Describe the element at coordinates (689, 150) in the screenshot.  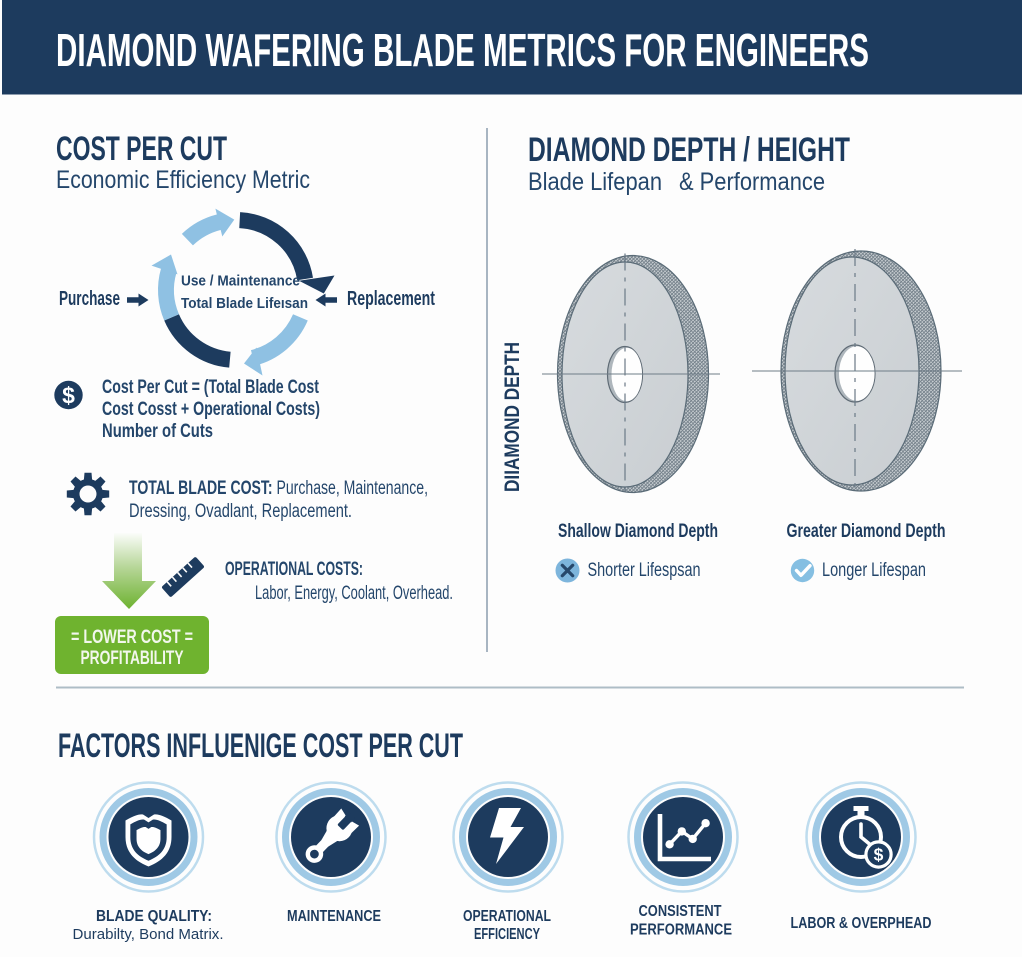
I see `svg-text: DIAMOND DEPTH / HEIGHT` at that location.